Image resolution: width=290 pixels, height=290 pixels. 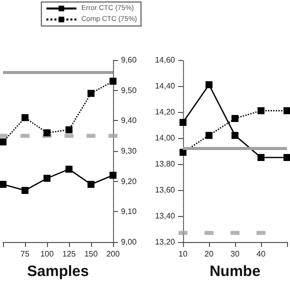 What do you see at coordinates (235, 254) in the screenshot?
I see `x-tick-label: 30` at bounding box center [235, 254].